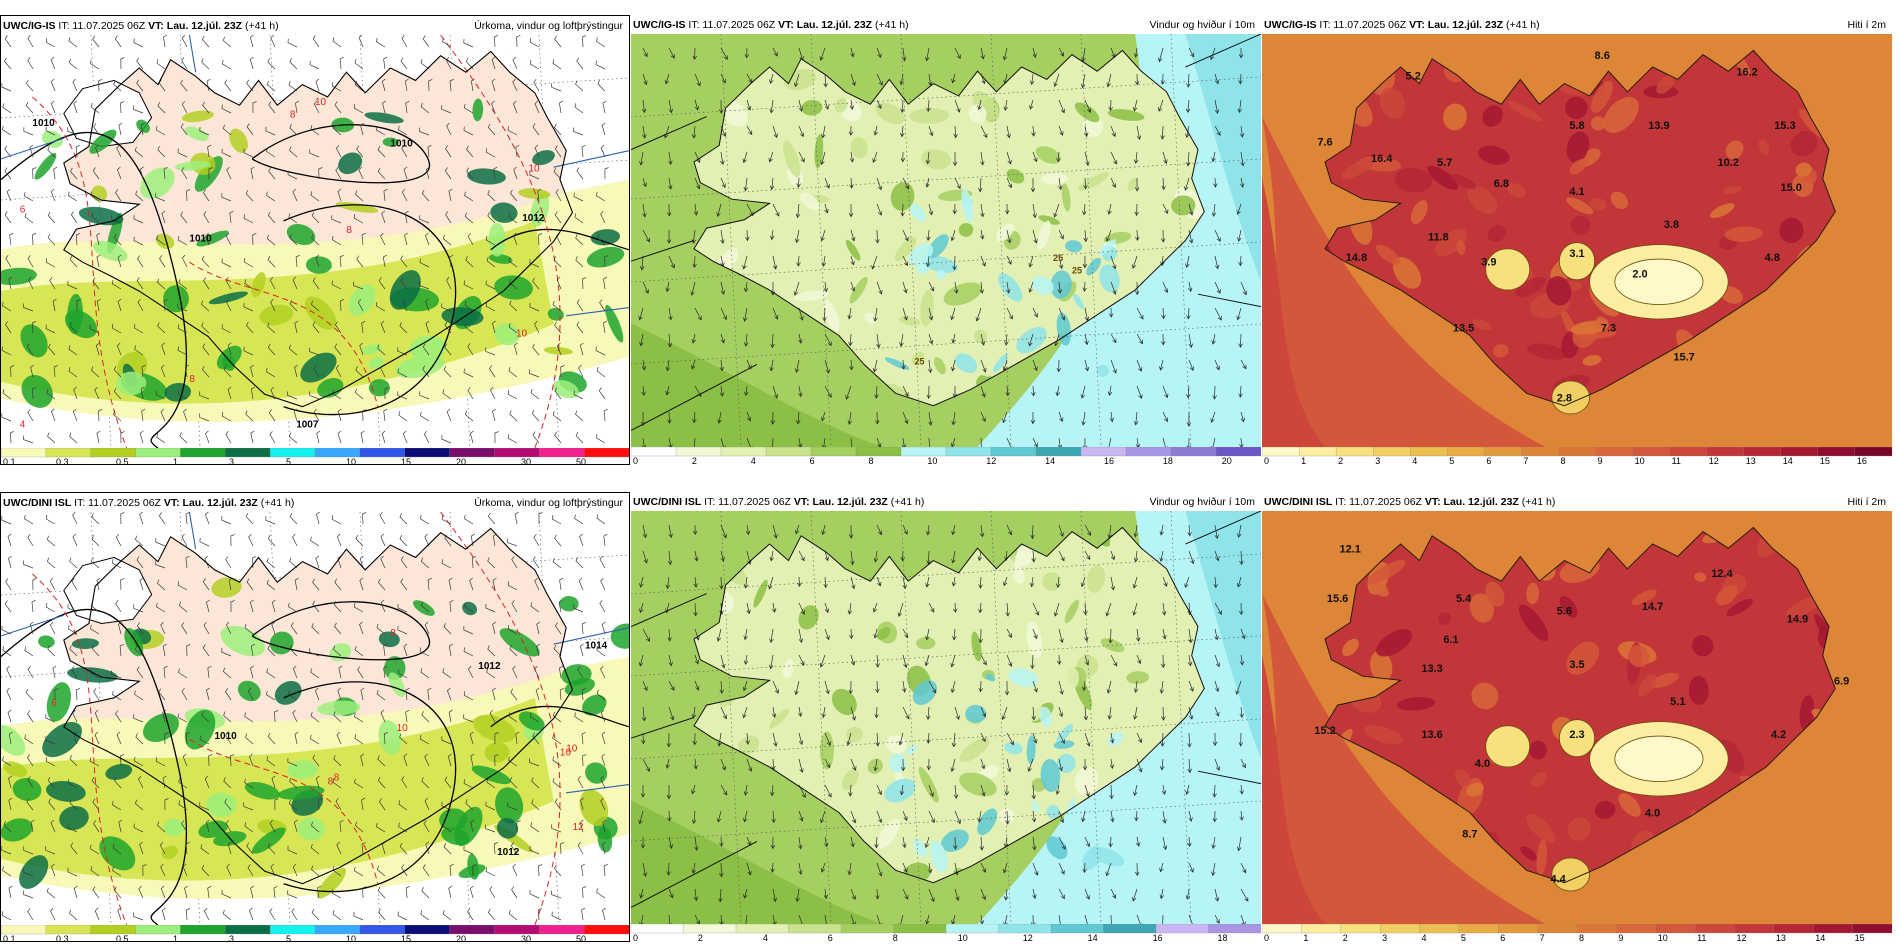 Image resolution: width=1900 pixels, height=950 pixels. Describe the element at coordinates (231, 461) in the screenshot. I see `colorbar-tick: 3` at that location.